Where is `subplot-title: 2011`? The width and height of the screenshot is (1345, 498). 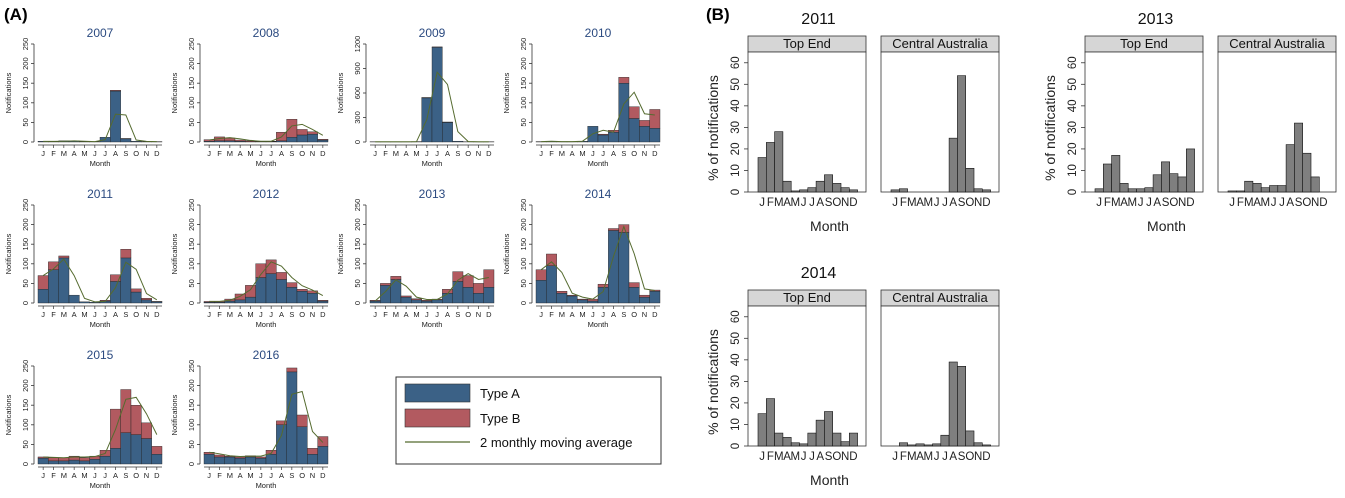 subplot-title: 2011 is located at coordinates (100, 194).